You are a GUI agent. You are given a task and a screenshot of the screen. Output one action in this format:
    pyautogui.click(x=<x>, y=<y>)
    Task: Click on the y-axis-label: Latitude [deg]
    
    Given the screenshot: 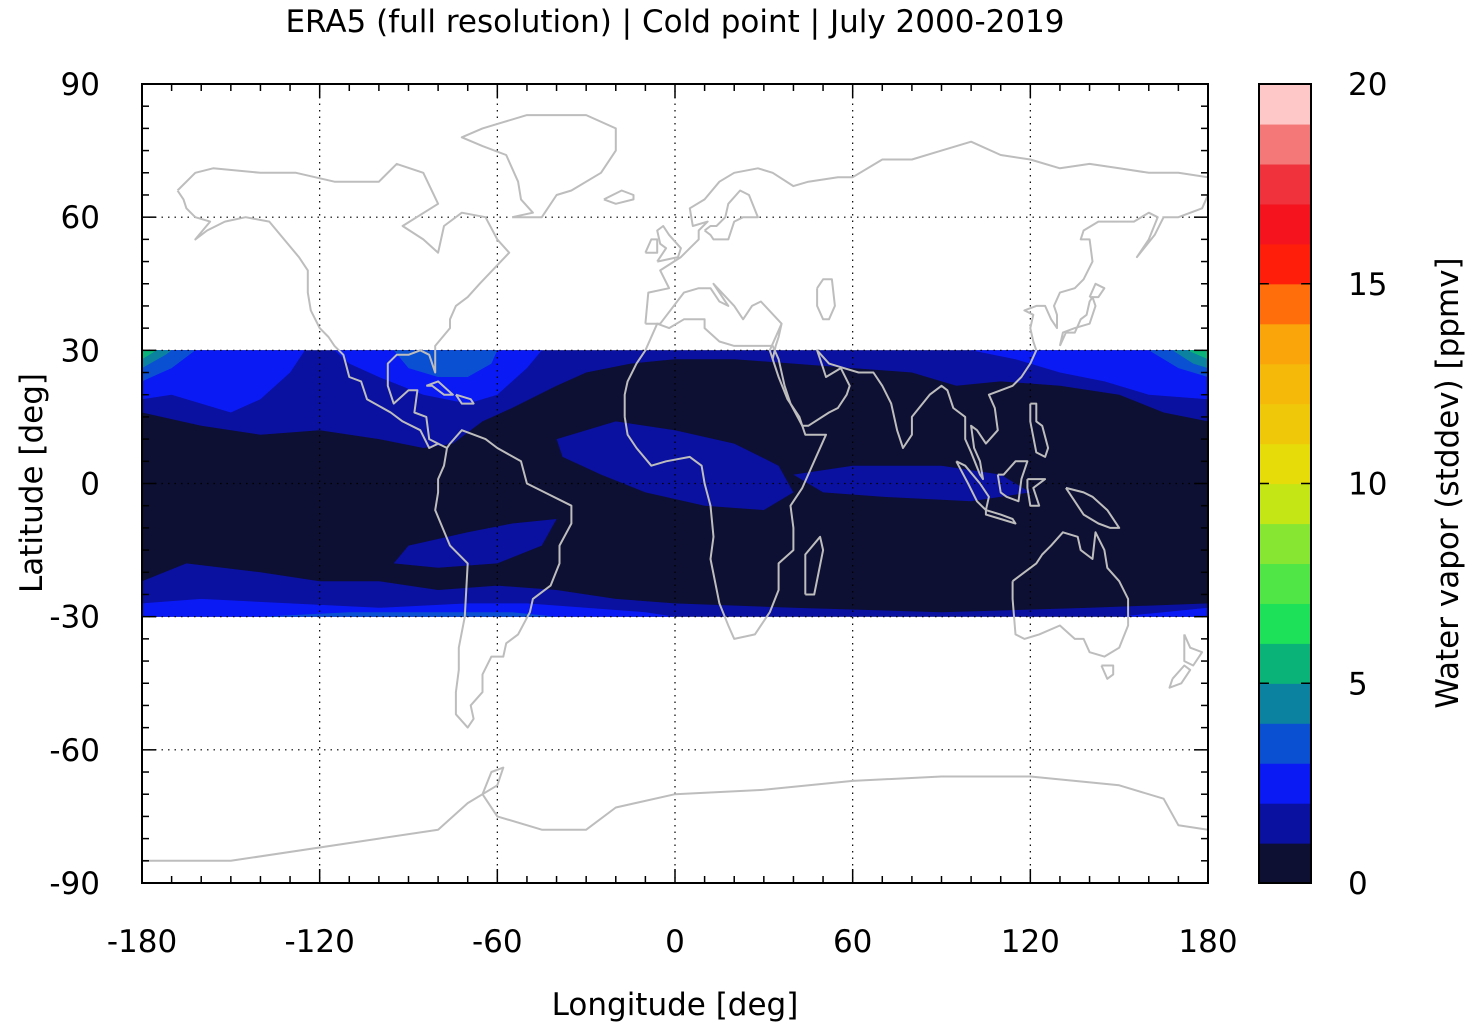 What is the action you would take?
    pyautogui.click(x=32, y=483)
    